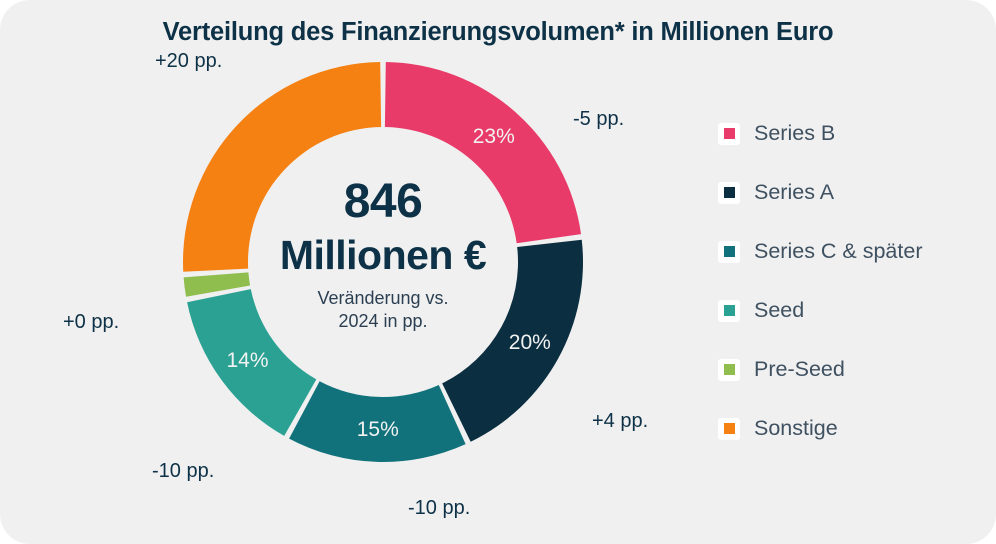 Image resolution: width=996 pixels, height=544 pixels. Describe the element at coordinates (853, 133) in the screenshot. I see `legend-item: Series B` at that location.